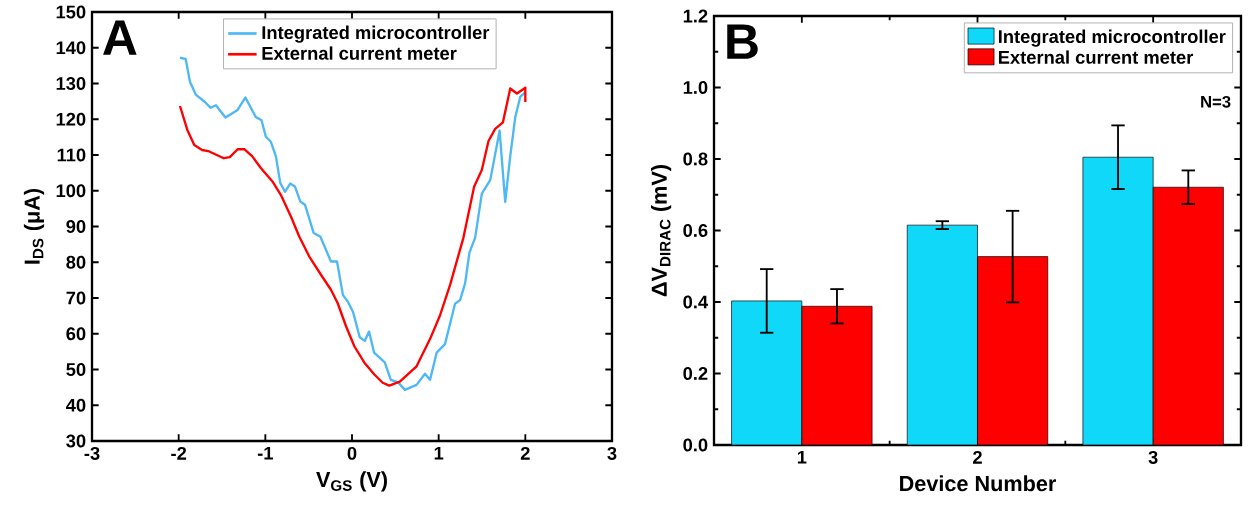 The width and height of the screenshot is (1250, 526). What do you see at coordinates (695, 373) in the screenshot?
I see `y-tick-label: 0.2` at bounding box center [695, 373].